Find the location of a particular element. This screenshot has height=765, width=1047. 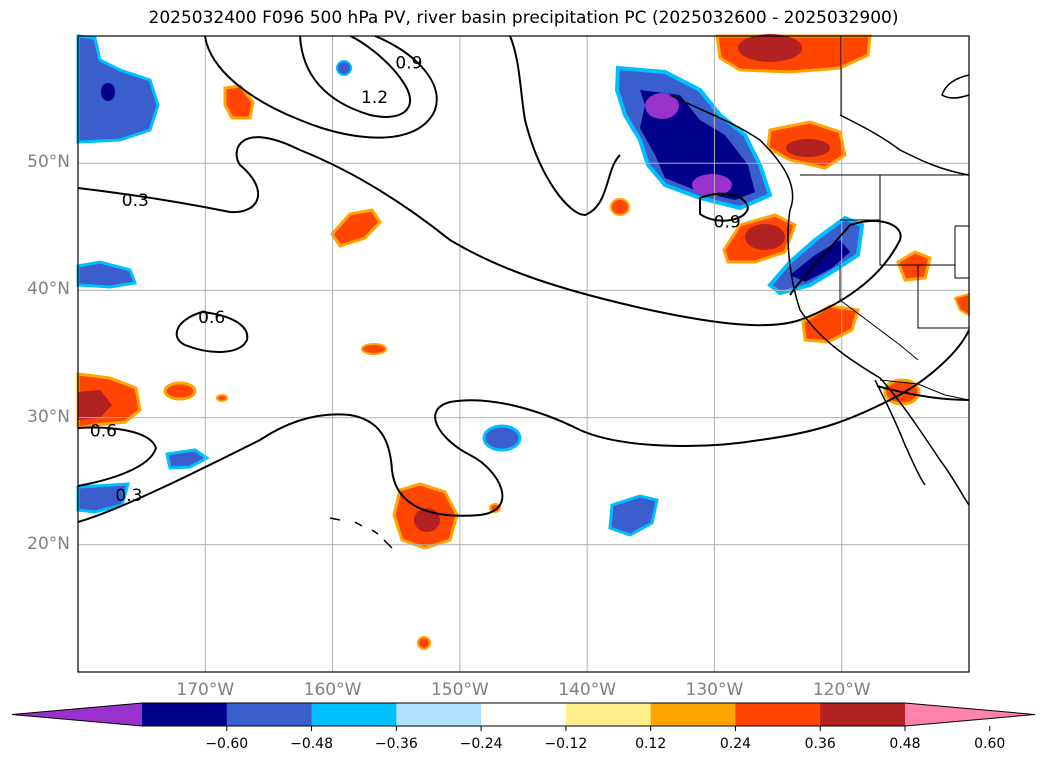

neg-core-nw is located at coordinates (108, 92).